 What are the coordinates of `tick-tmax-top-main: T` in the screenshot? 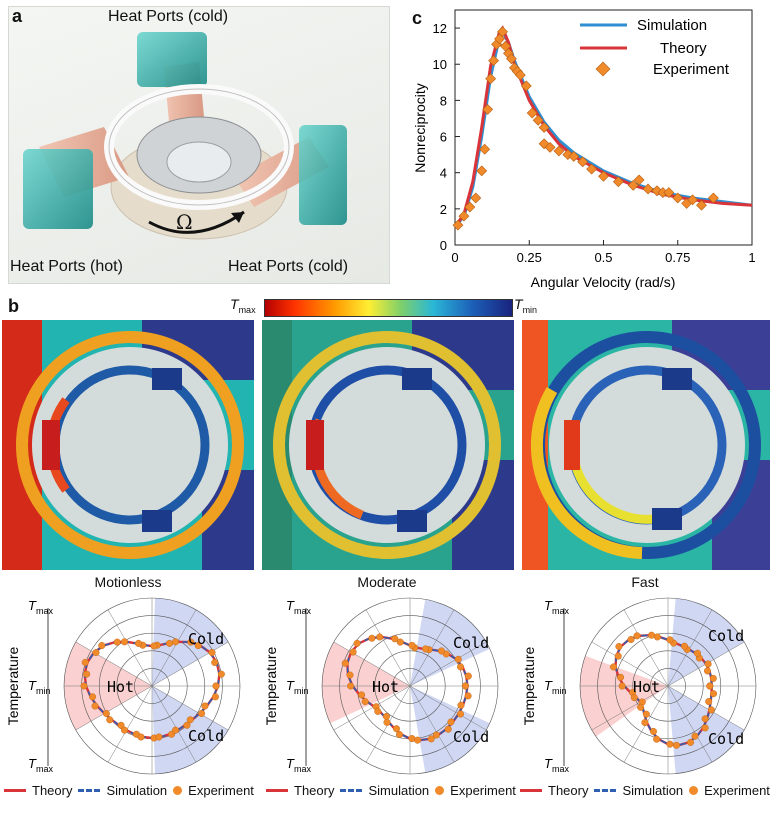 It's located at (548, 605).